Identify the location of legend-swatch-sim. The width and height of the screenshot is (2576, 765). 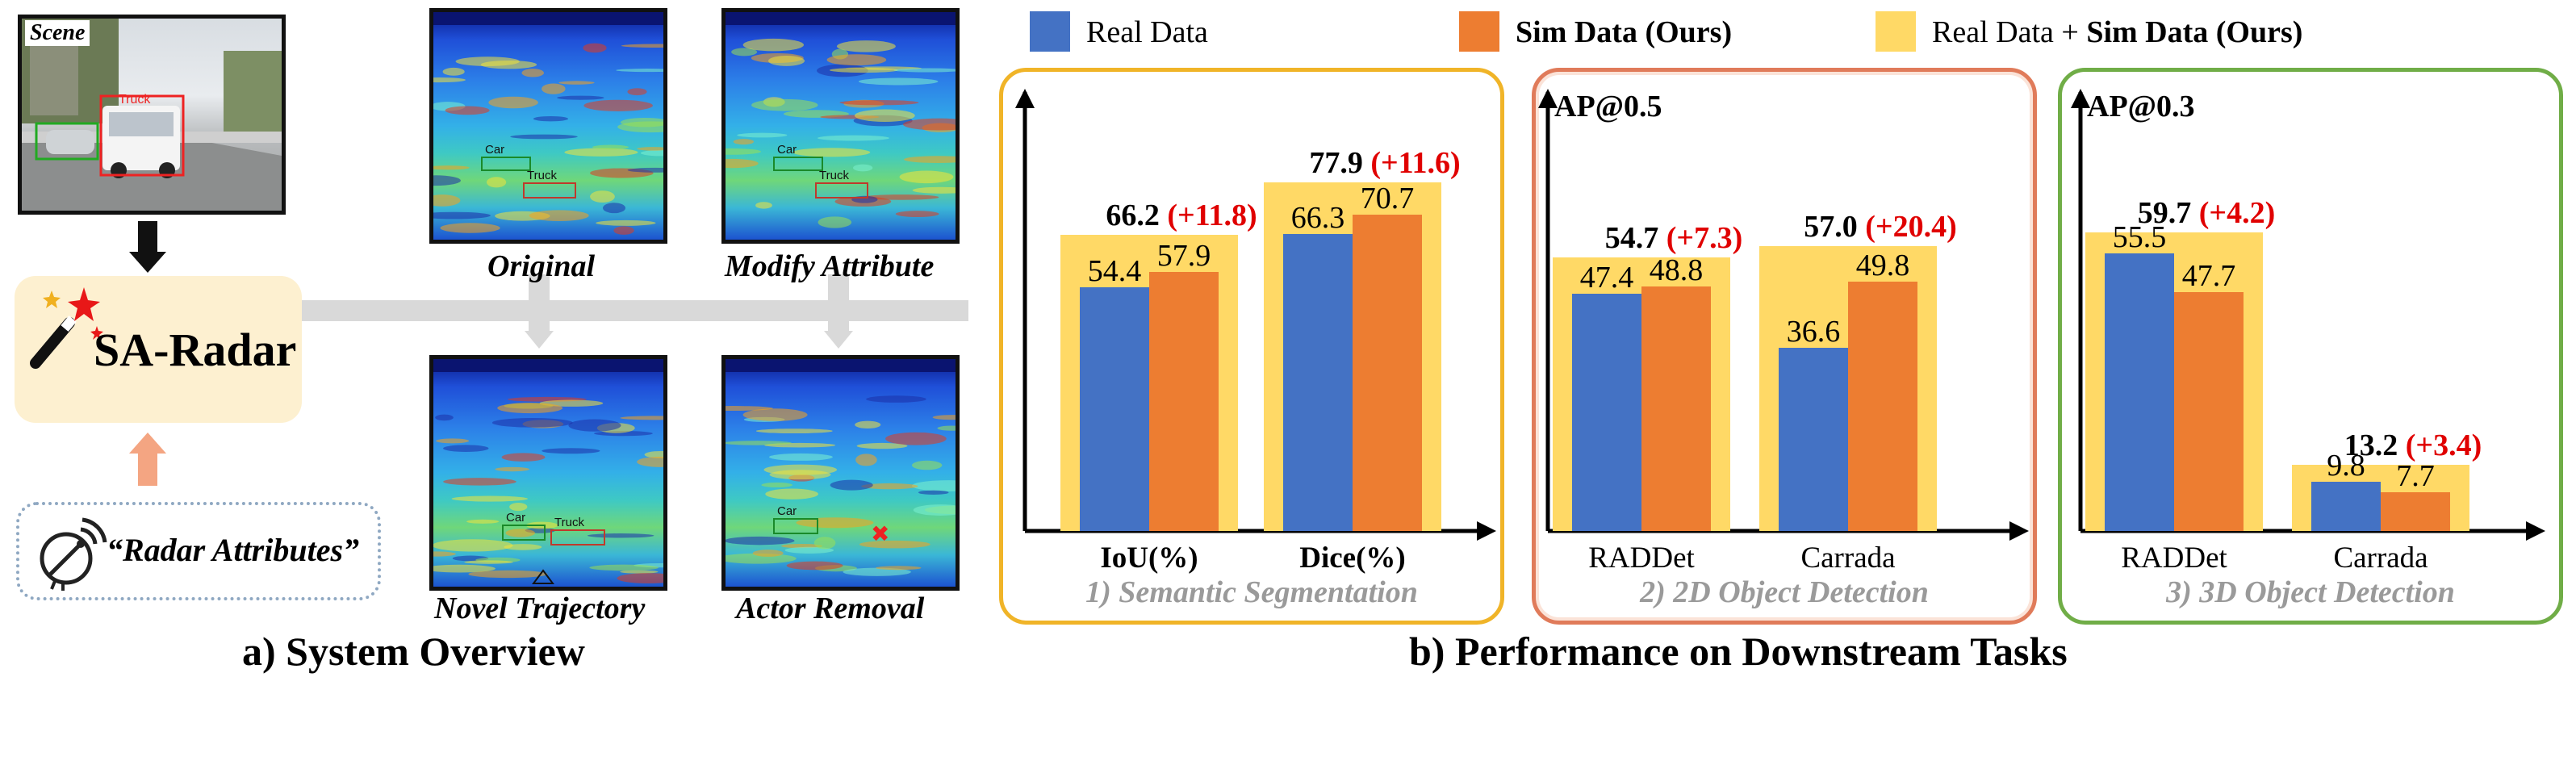
(1479, 31).